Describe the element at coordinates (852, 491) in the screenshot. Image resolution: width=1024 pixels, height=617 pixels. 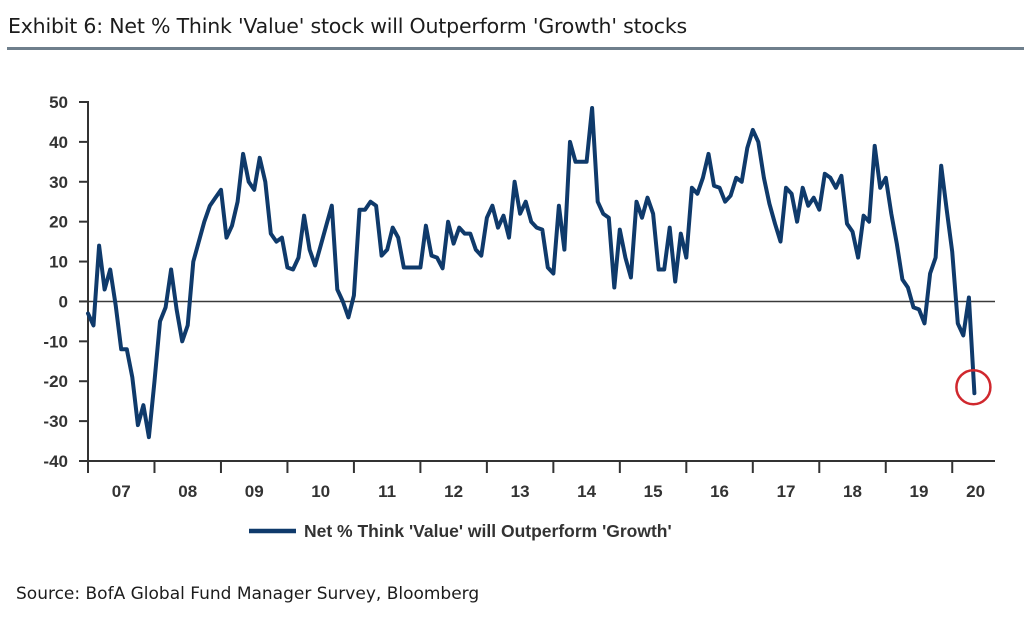
I see `x-tick-label: 18` at that location.